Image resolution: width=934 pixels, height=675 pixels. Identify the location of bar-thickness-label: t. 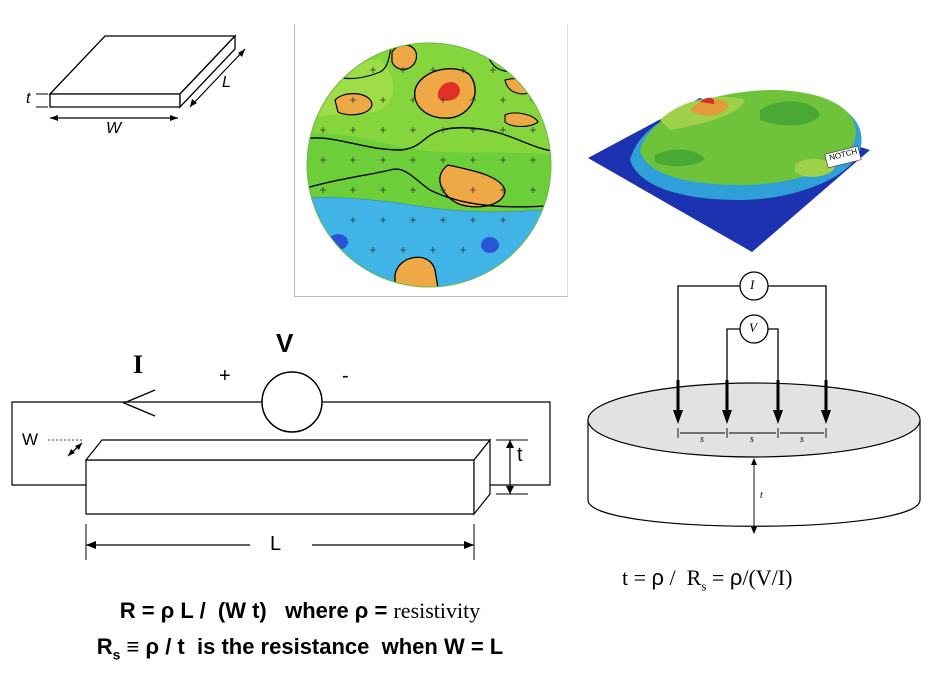
(520, 455).